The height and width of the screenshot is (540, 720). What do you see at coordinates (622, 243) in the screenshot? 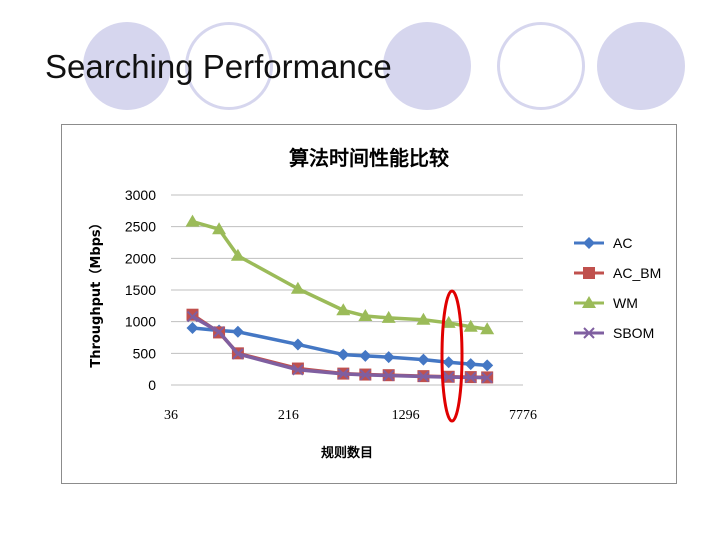
I see `legend-label: AC` at bounding box center [622, 243].